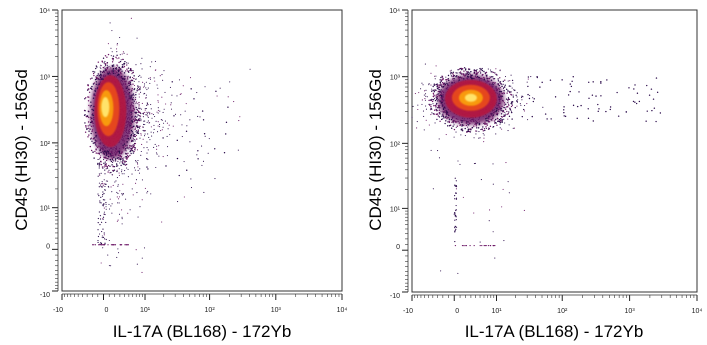 The image size is (707, 345). What do you see at coordinates (44, 11) in the screenshot?
I see `y-tick-label: 10⁴` at bounding box center [44, 11].